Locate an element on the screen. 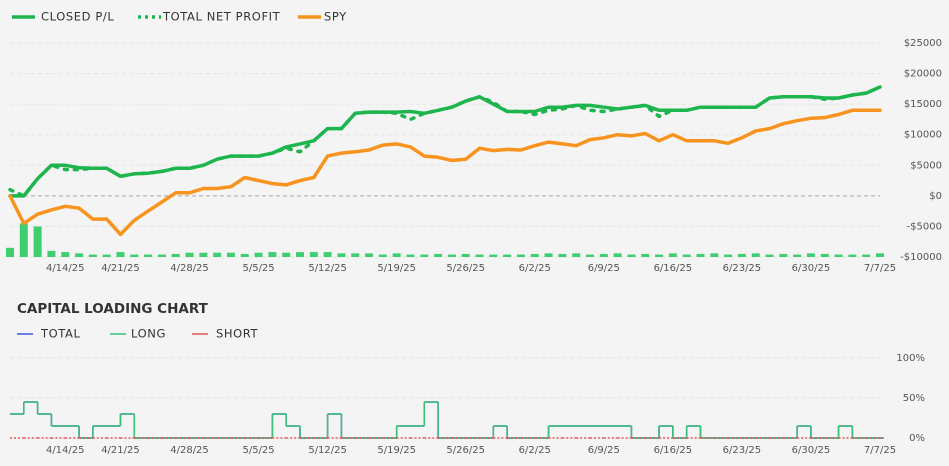 This screenshot has height=466, width=949. y-tick-label: $25000 is located at coordinates (923, 43).